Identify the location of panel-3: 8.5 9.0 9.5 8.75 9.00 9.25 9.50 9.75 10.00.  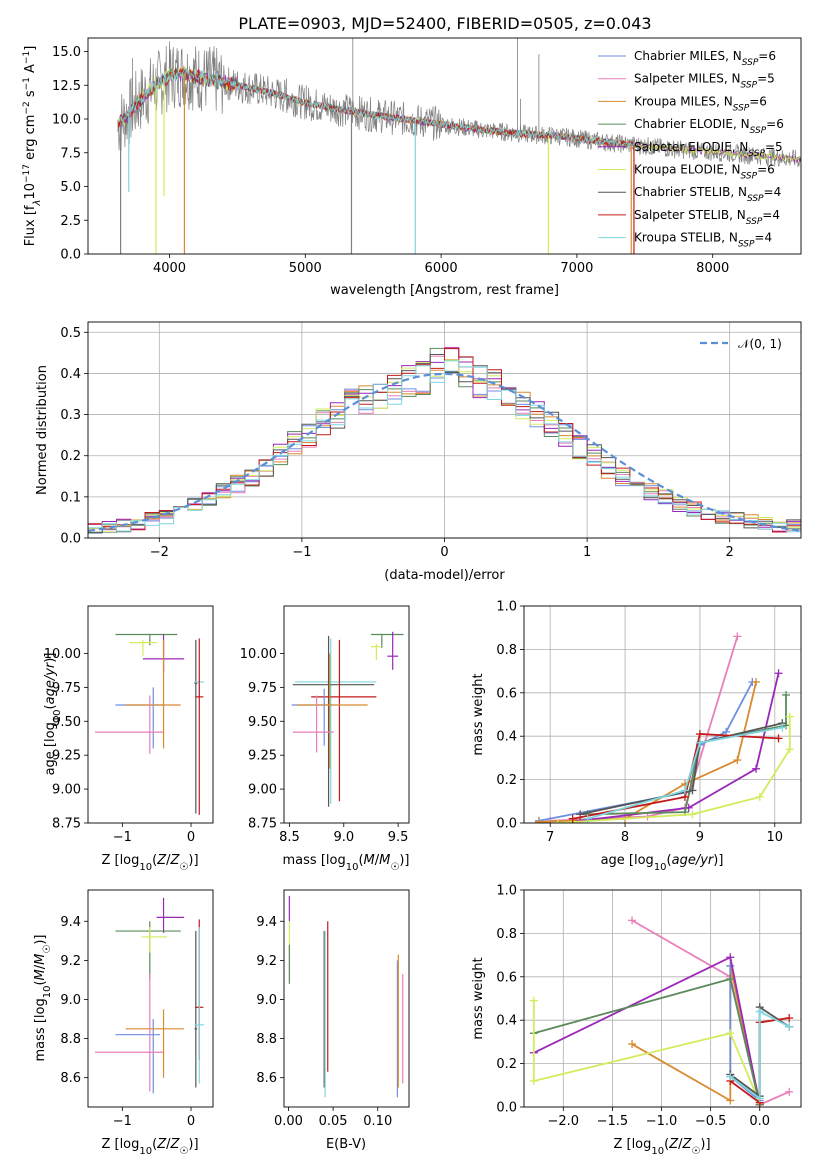
(325, 725).